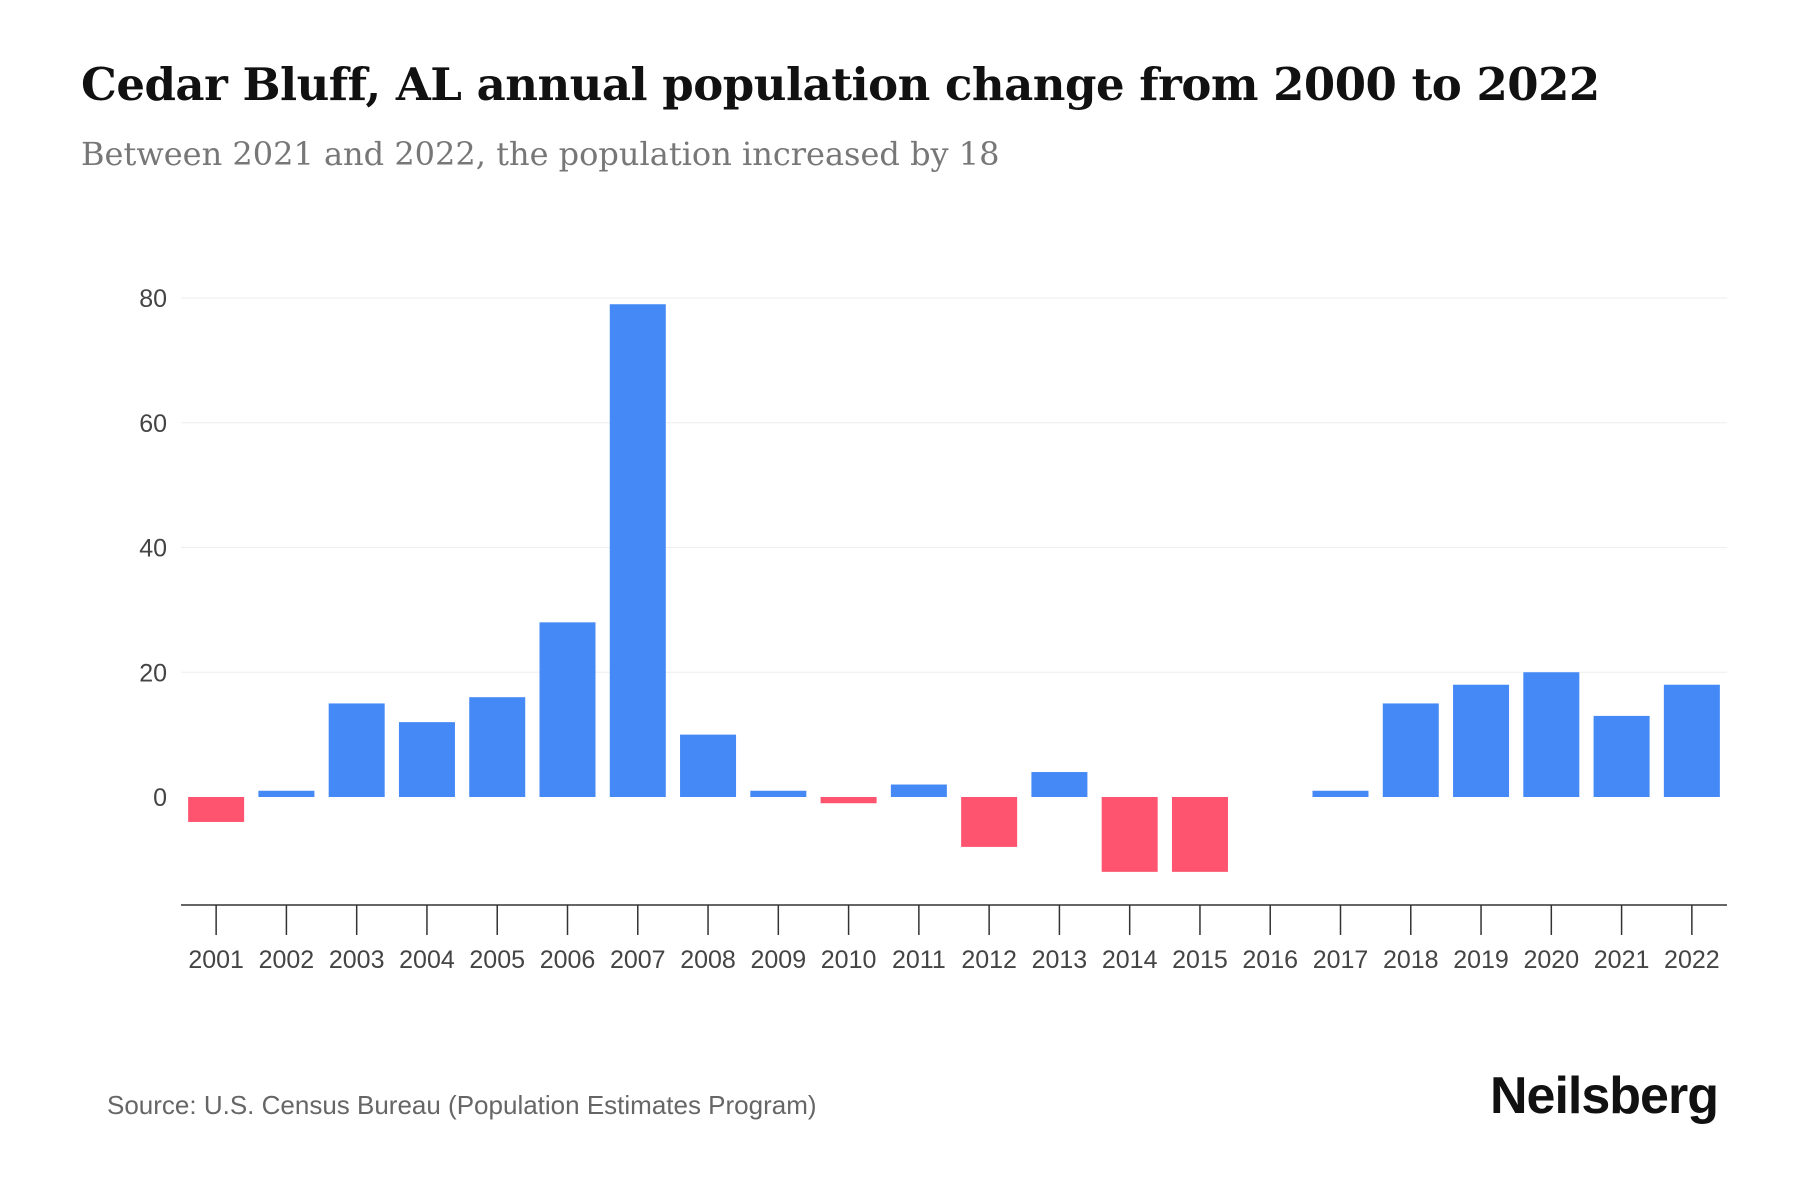 The height and width of the screenshot is (1200, 1800). I want to click on x-tick-label: 2020, so click(1552, 960).